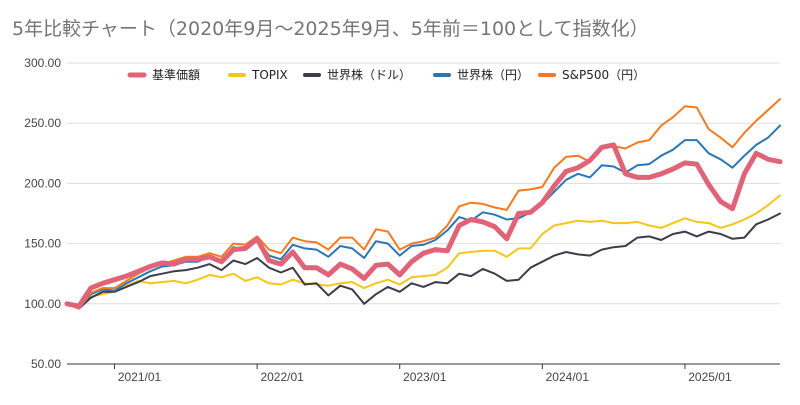 This screenshot has height=405, width=800. Describe the element at coordinates (176, 74) in the screenshot. I see `legend-label: 基準価額` at that location.